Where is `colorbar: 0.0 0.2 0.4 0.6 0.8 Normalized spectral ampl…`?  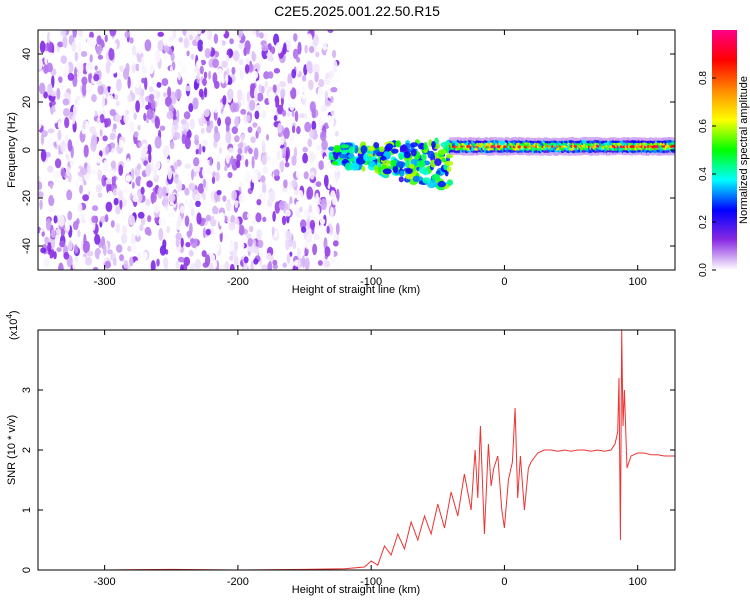
colorbar: 0.0 0.2 0.4 0.6 0.8 Normalized spectral ampl… is located at coordinates (724, 153).